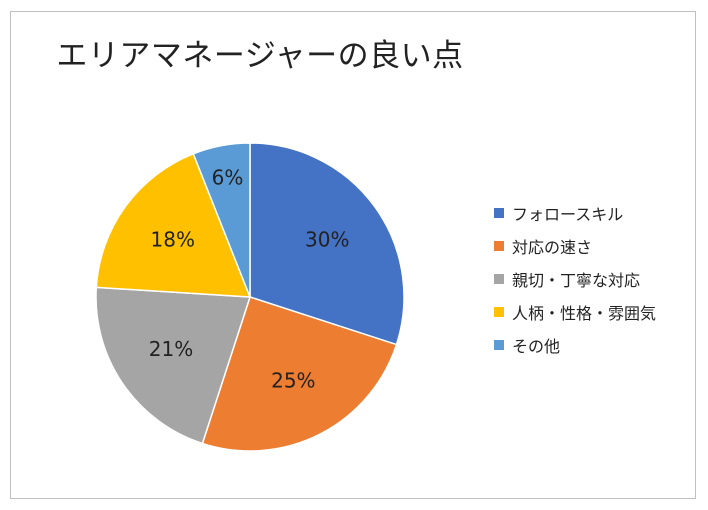 The width and height of the screenshot is (708, 510). I want to click on legend-item: フォロースキル, so click(575, 212).